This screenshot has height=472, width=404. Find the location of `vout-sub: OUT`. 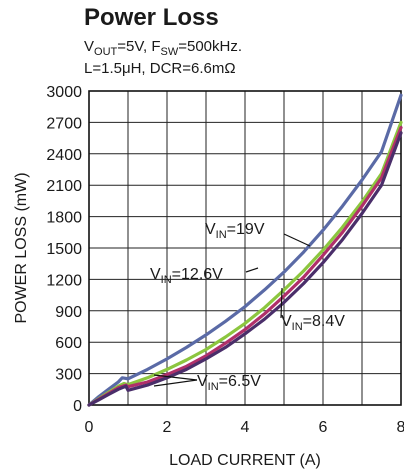

vout-sub: OUT is located at coordinates (106, 52).